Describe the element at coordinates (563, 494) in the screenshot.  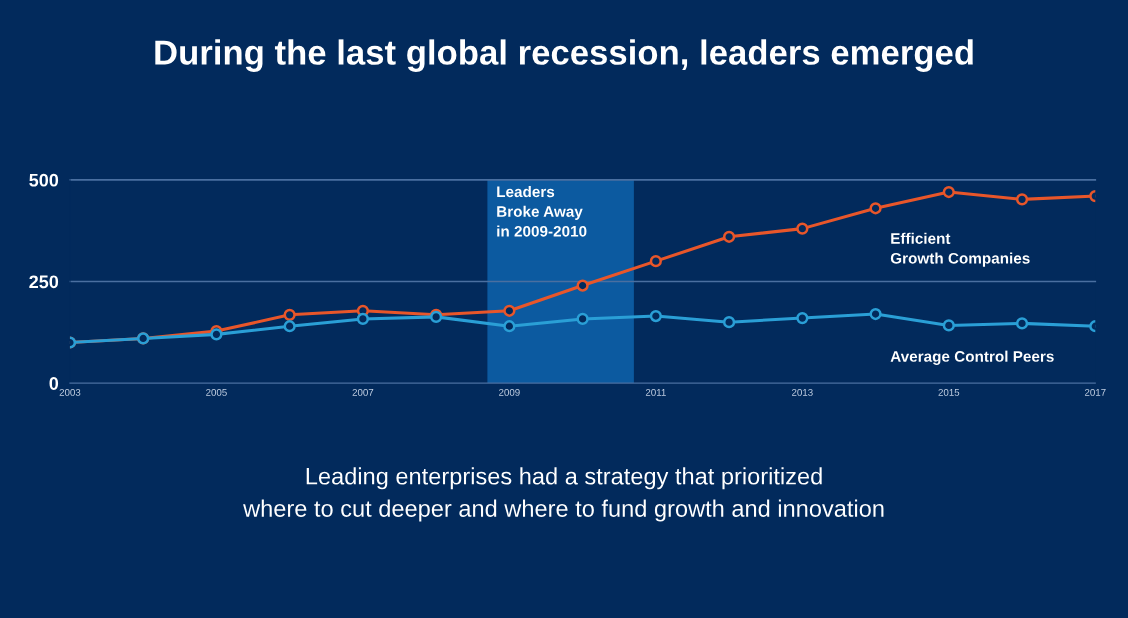
I see `text: Leading enterprises had a strategy that prioritized where to cut deeper and where to fund growth and innovation` at that location.